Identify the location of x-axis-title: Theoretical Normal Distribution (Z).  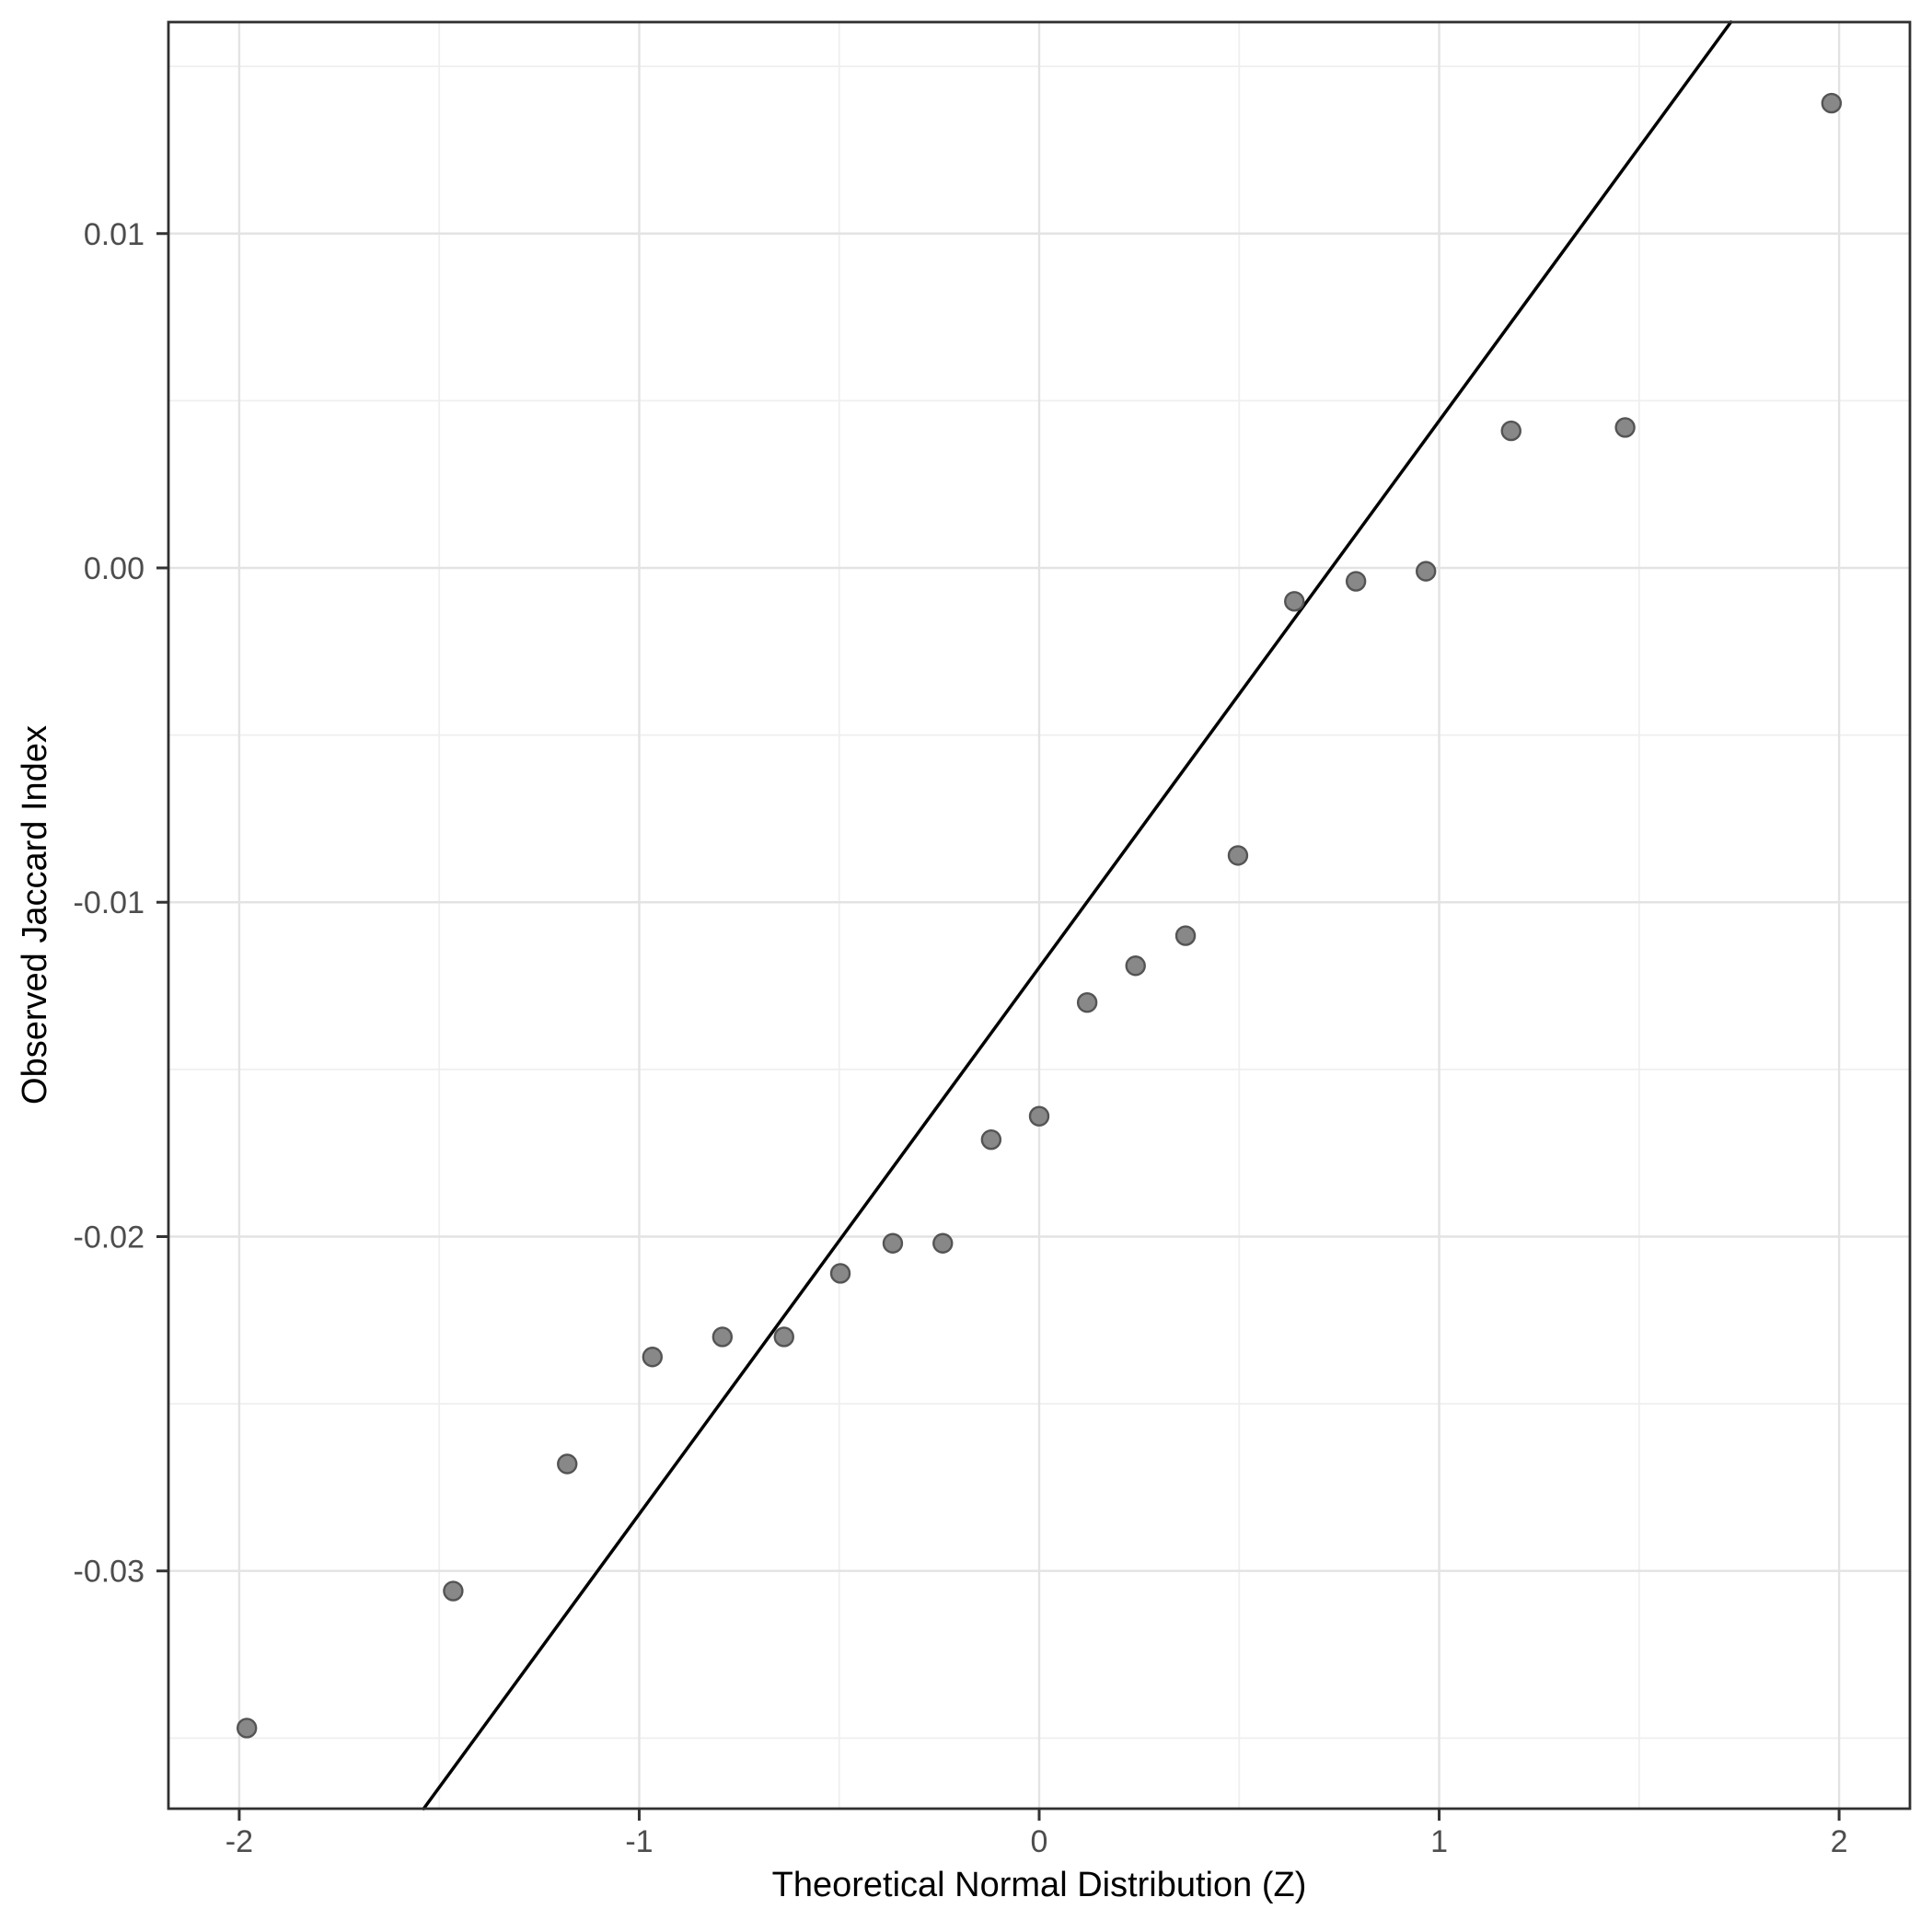
(1039, 1885).